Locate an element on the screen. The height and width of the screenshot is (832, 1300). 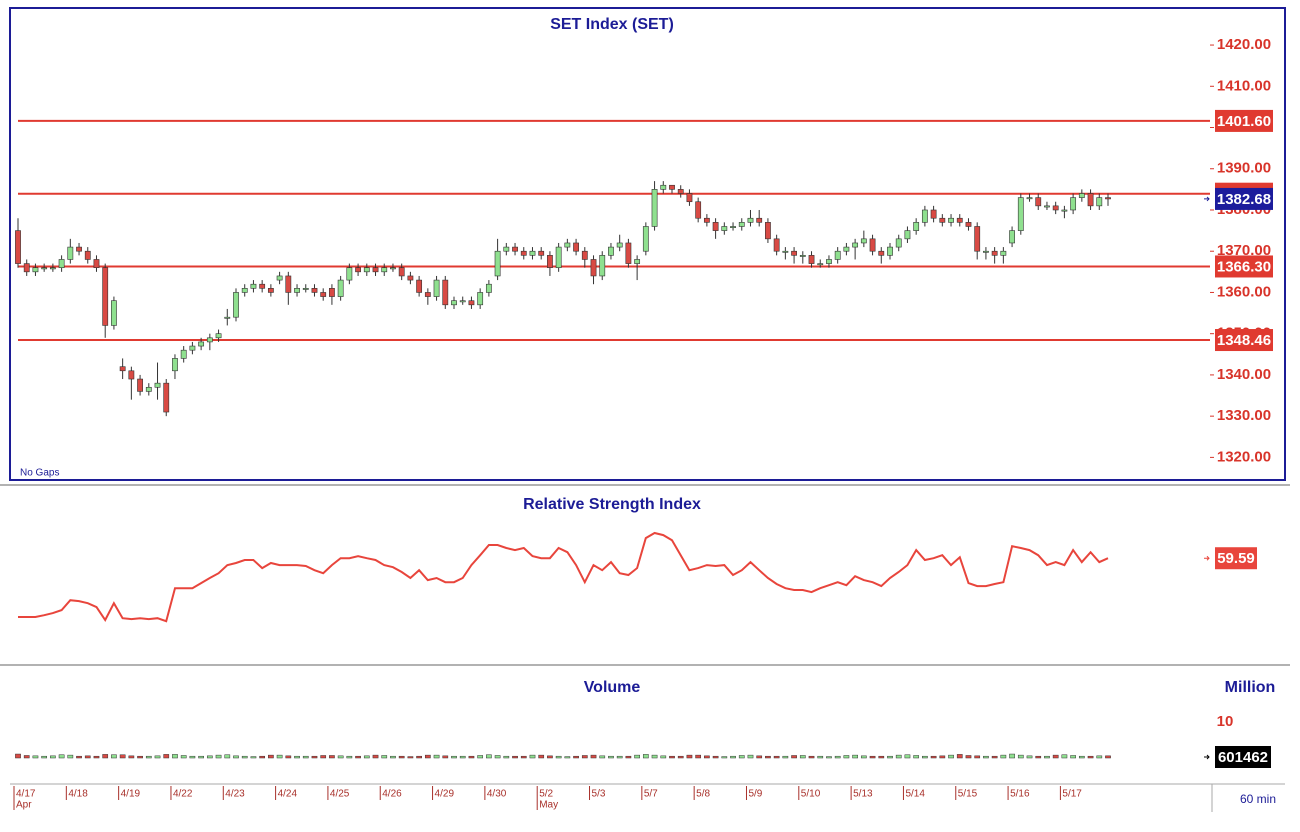
x-tick-label: 5/15 is located at coordinates (968, 794).